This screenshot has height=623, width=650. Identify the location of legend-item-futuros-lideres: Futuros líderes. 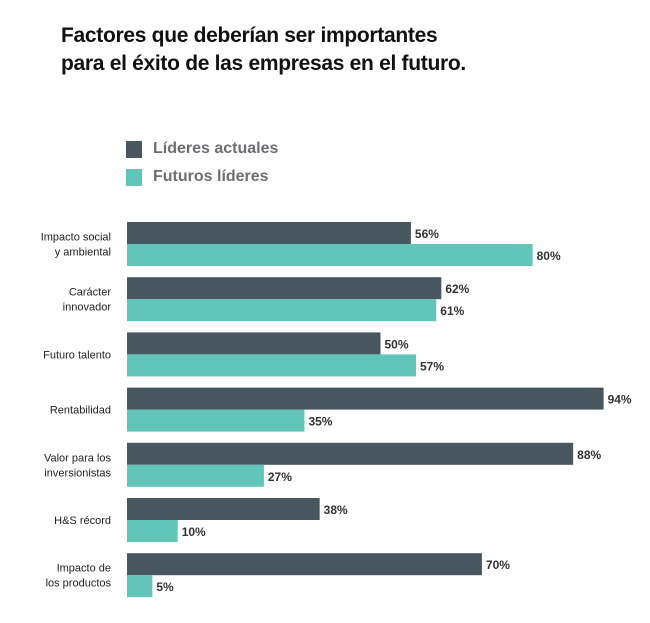
(202, 177).